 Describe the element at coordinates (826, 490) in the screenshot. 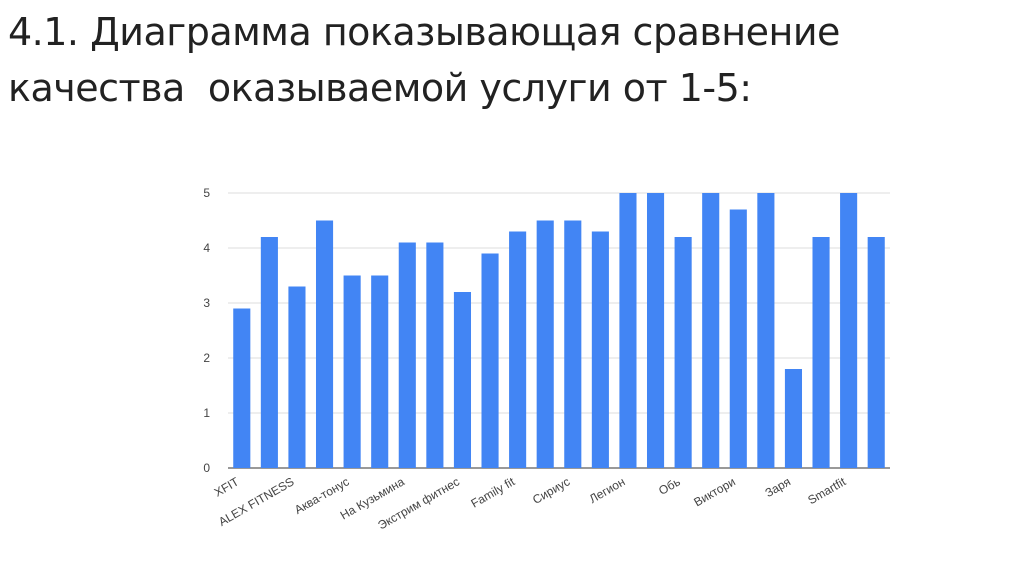

I see `x-tick-label: Smartfit` at that location.